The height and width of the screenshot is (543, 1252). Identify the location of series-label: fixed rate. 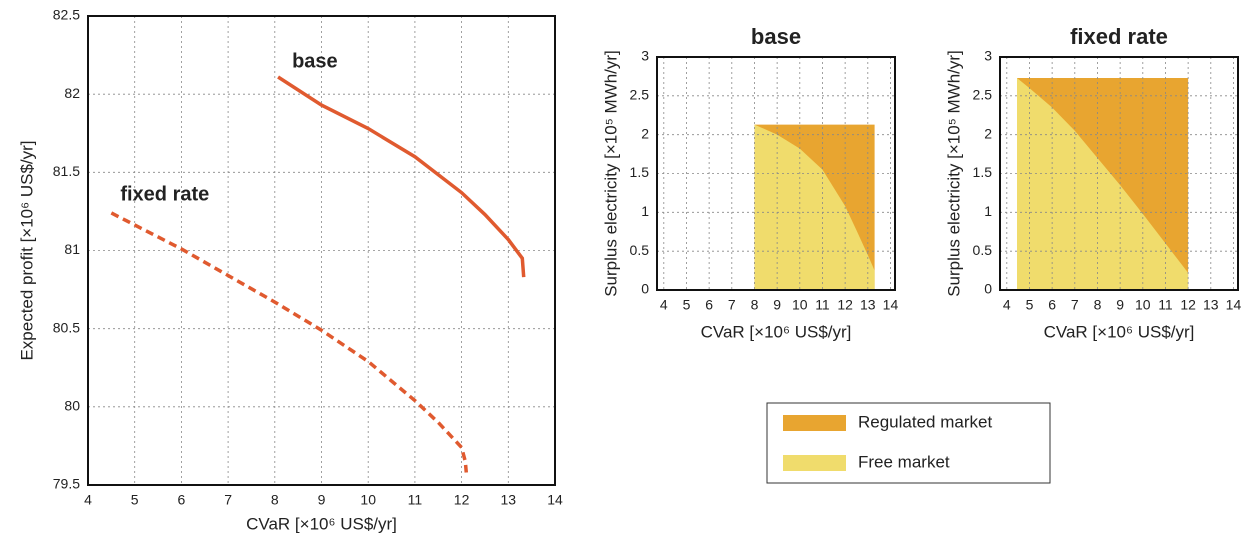
(164, 194).